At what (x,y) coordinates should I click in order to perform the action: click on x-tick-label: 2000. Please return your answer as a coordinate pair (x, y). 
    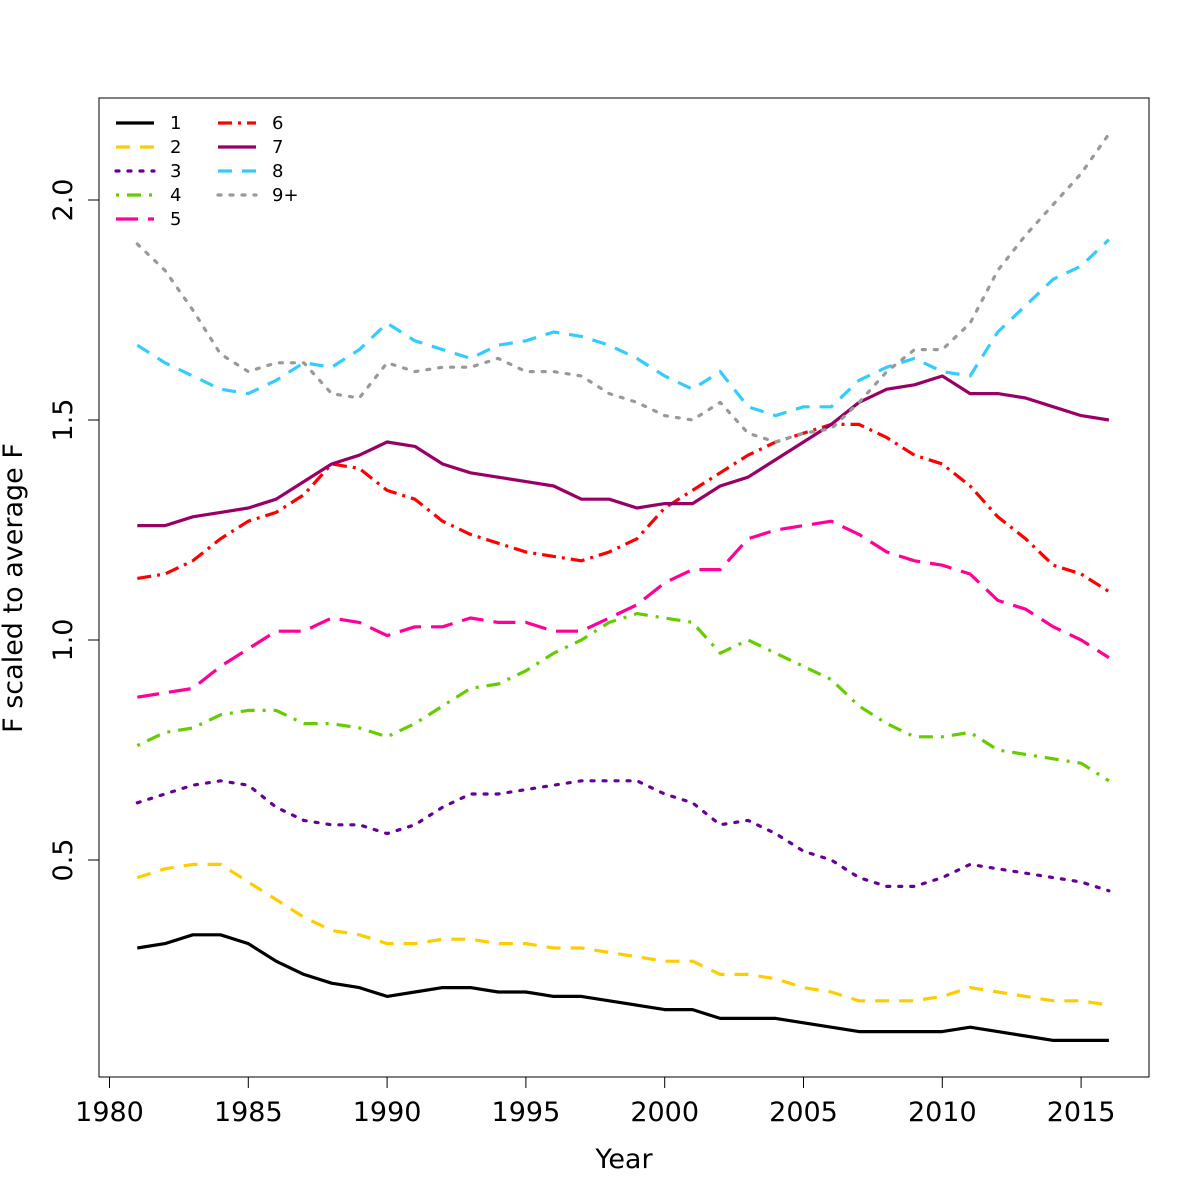
    Looking at the image, I should click on (664, 1112).